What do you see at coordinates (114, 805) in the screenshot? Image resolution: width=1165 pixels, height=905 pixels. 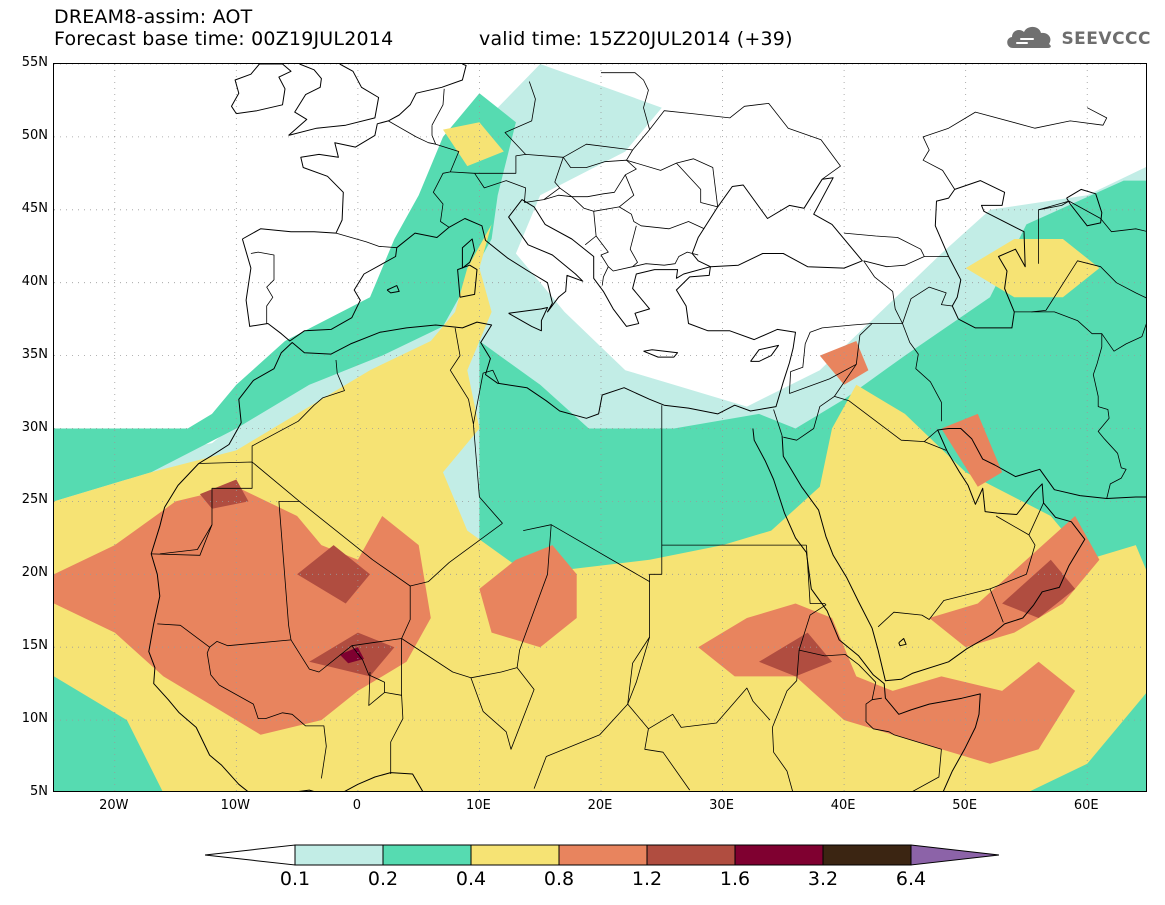 I see `lon-tick-label-0: 20W` at bounding box center [114, 805].